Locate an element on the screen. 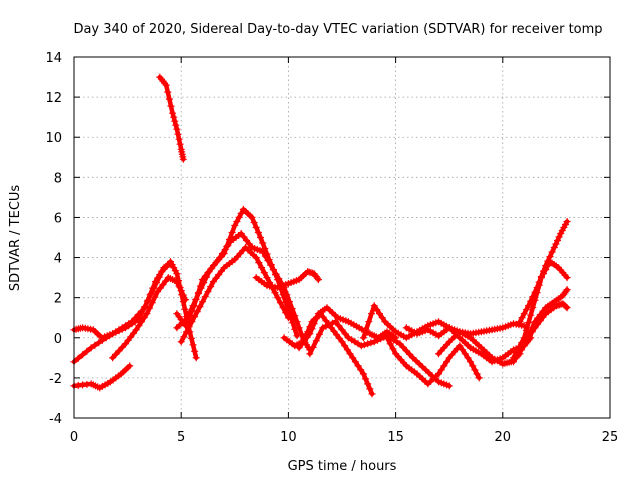 This screenshot has height=480, width=640. y-tick-label: 10 is located at coordinates (53, 138).